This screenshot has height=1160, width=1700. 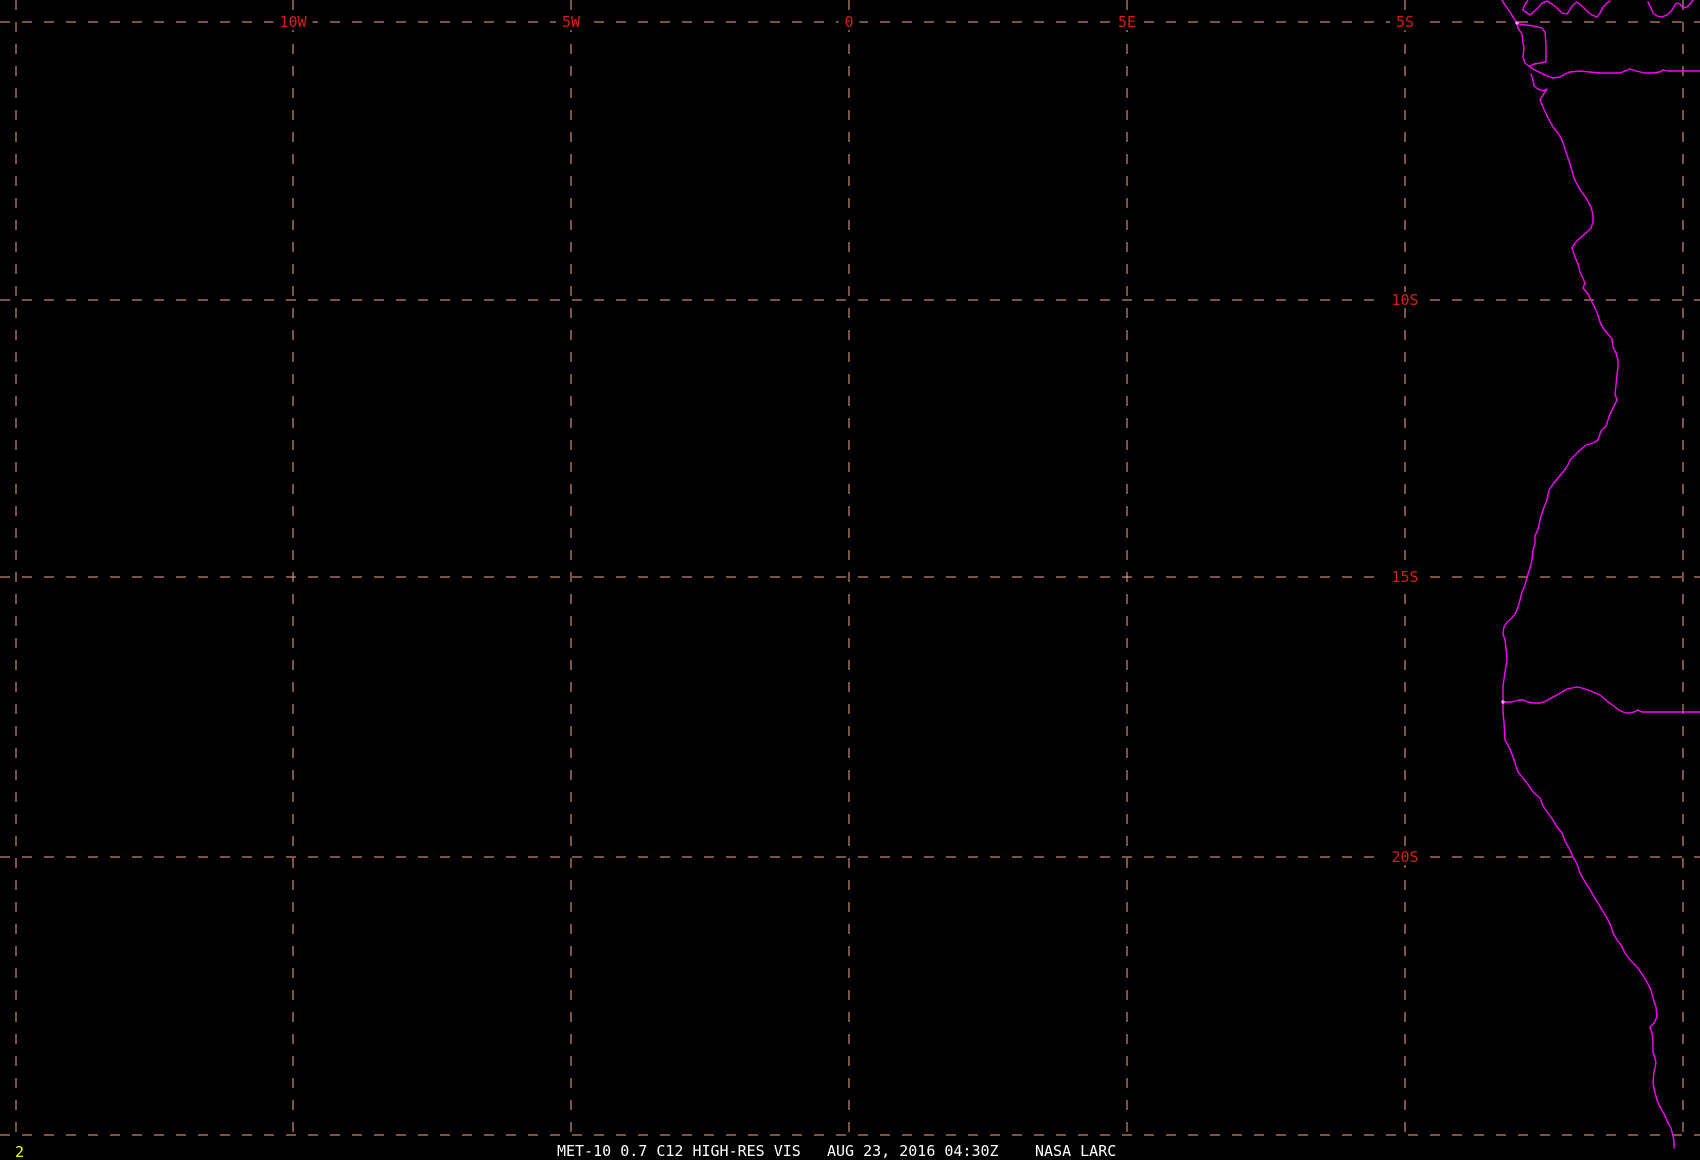 What do you see at coordinates (1566, 9) in the screenshot?
I see `top-border-west` at bounding box center [1566, 9].